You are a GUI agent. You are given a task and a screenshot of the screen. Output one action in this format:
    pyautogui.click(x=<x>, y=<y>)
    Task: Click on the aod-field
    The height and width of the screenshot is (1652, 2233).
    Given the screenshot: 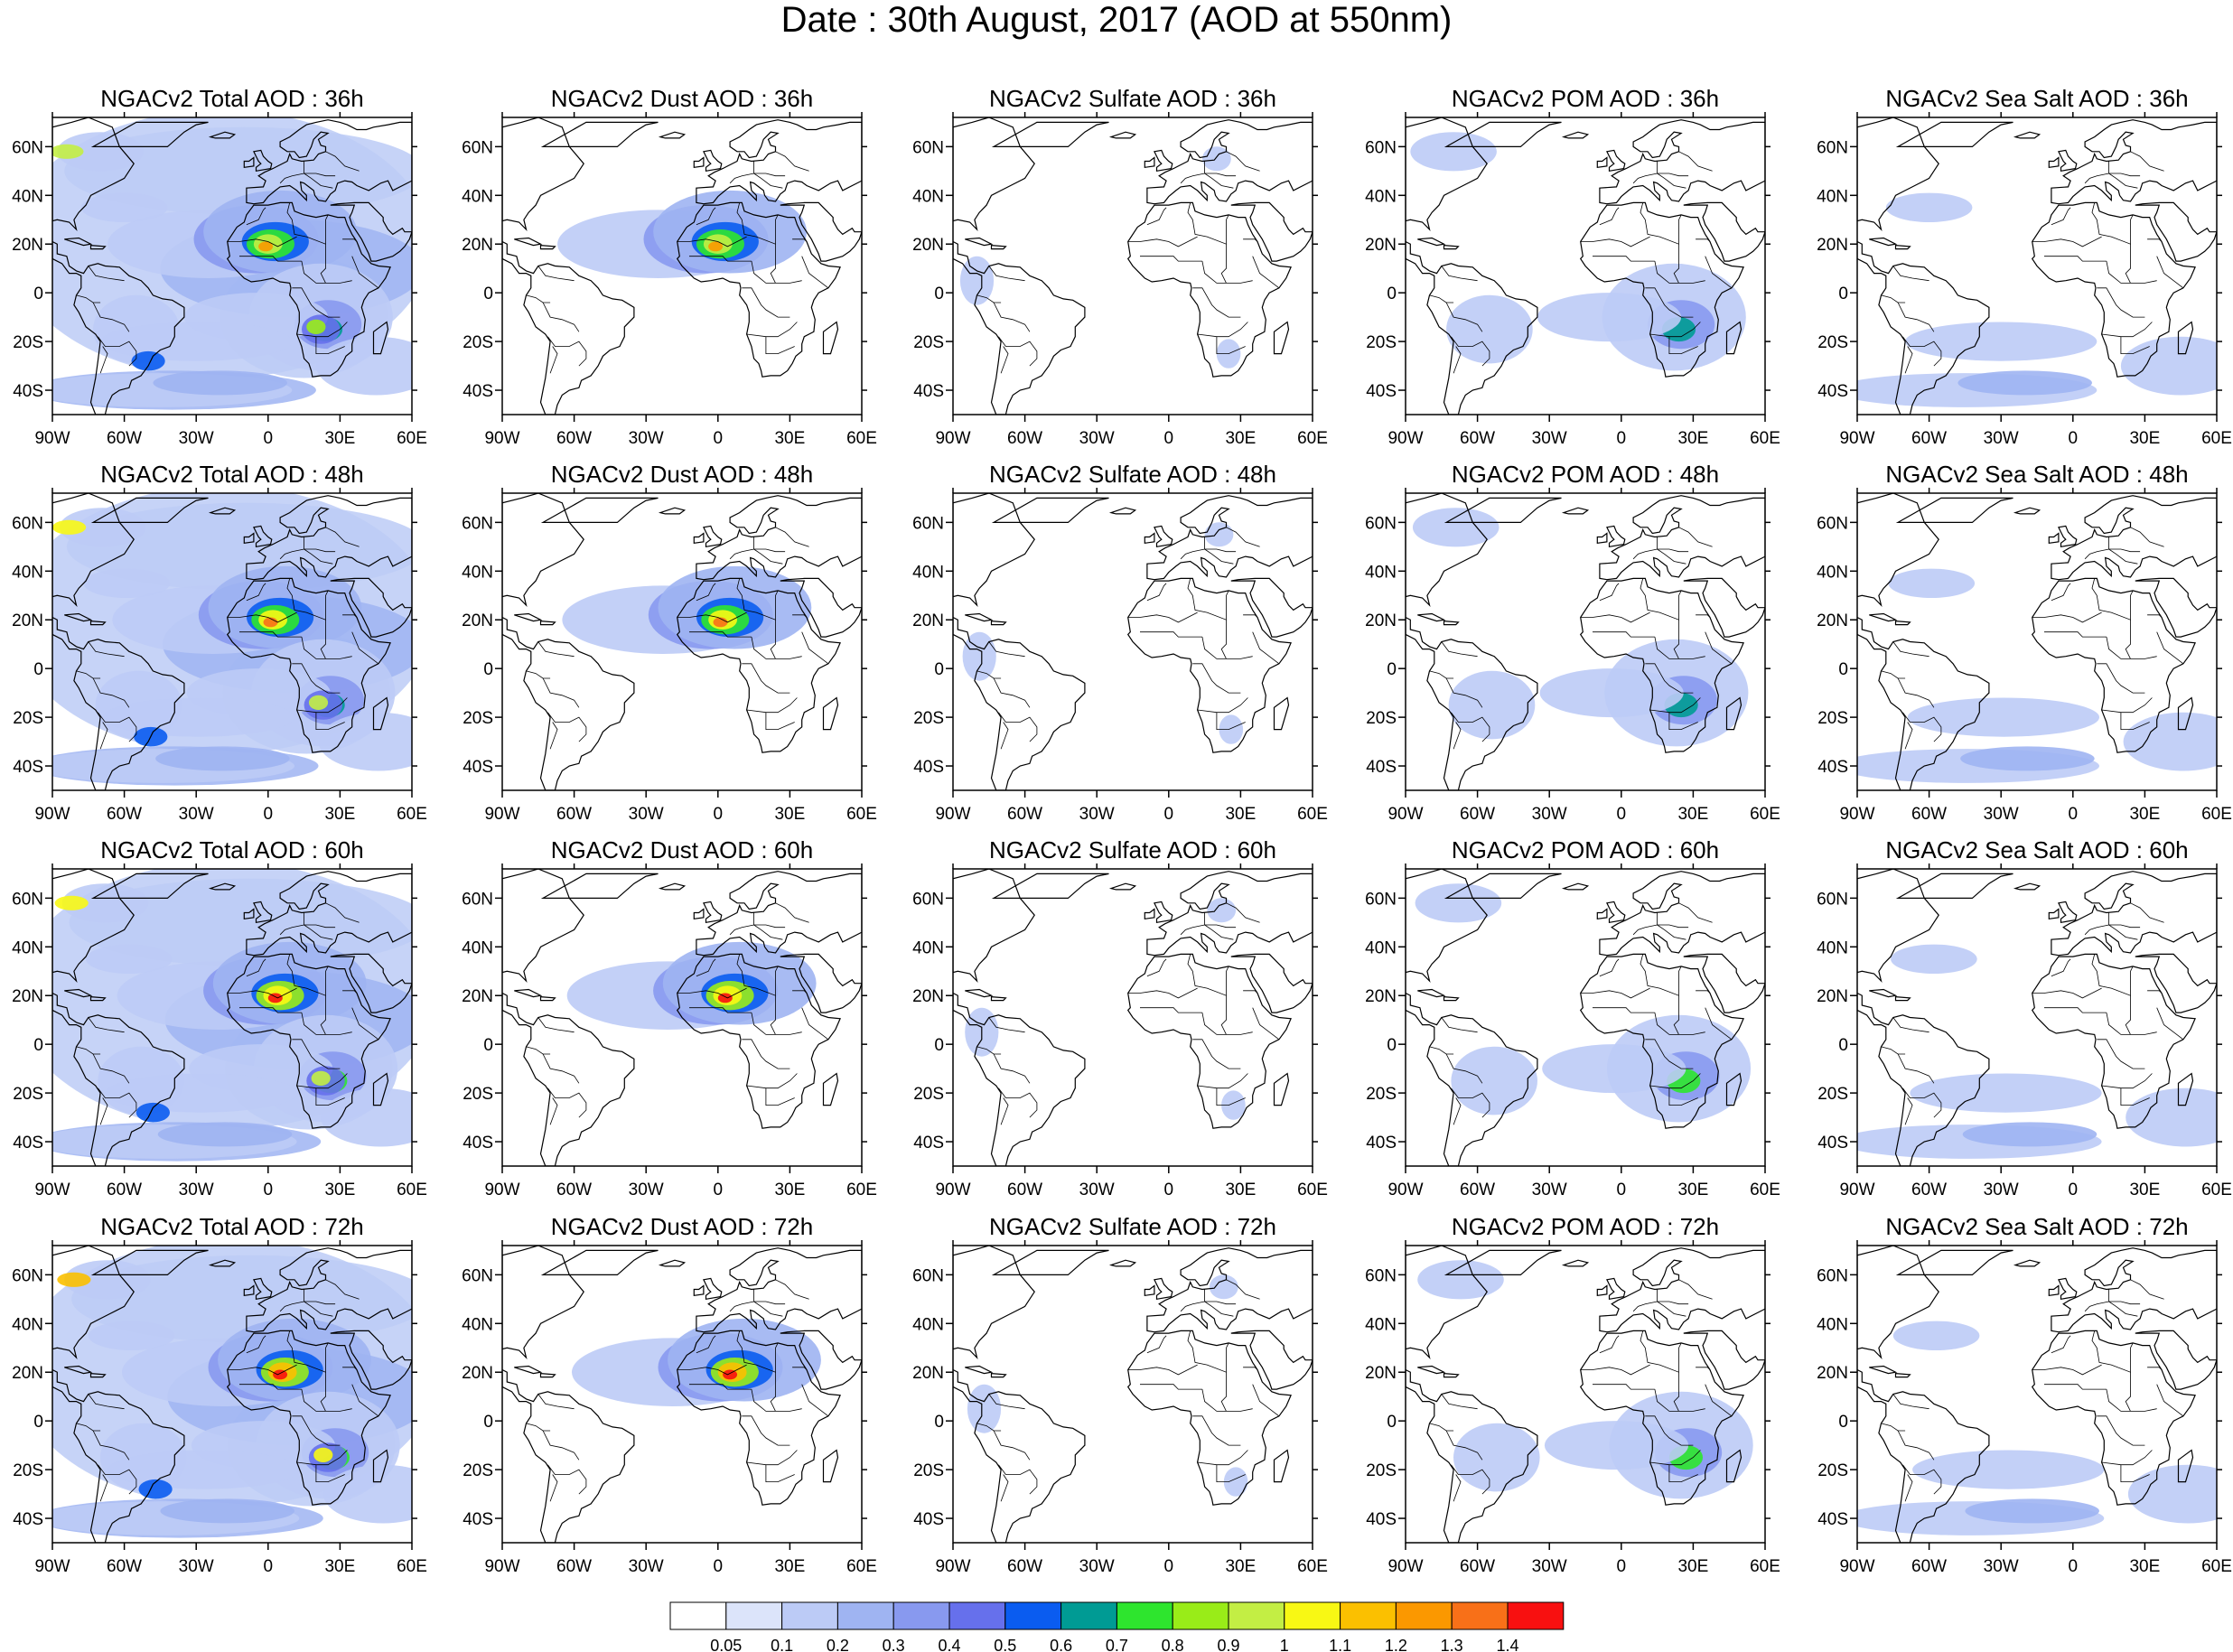 What is the action you would take?
    pyautogui.click(x=232, y=1394)
    